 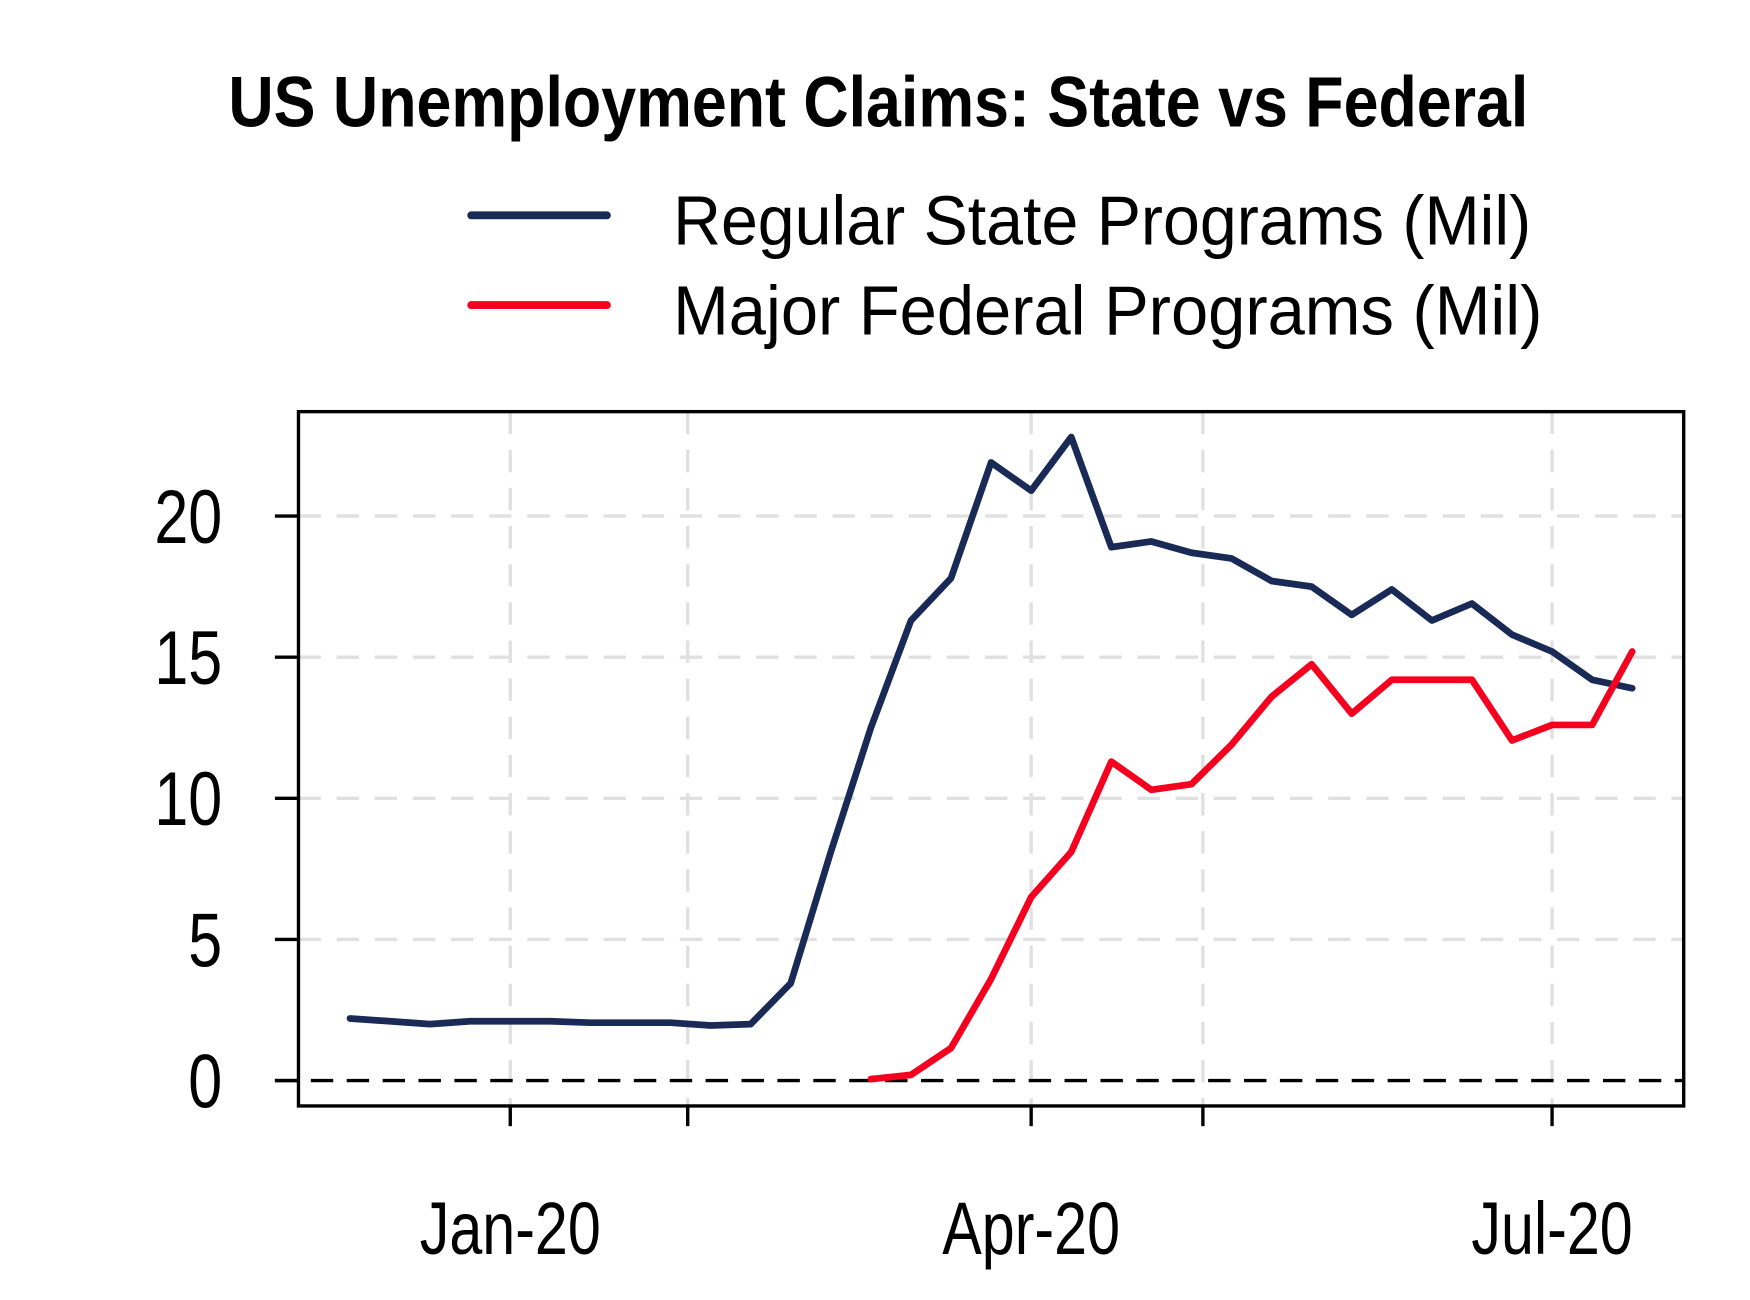 I want to click on legend-label-federal: Major Federal Programs (Mil), so click(x=1107, y=310).